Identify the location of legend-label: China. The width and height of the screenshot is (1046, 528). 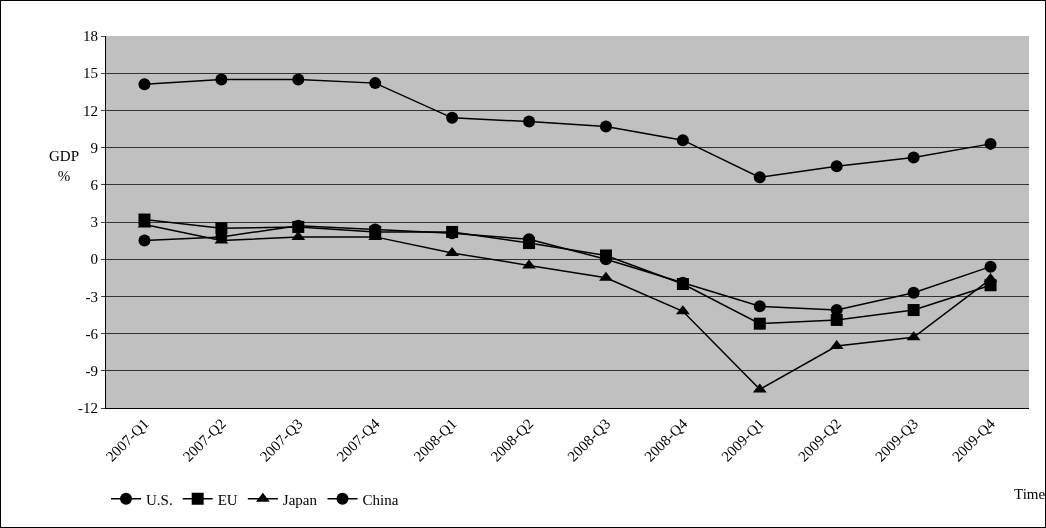
(380, 499).